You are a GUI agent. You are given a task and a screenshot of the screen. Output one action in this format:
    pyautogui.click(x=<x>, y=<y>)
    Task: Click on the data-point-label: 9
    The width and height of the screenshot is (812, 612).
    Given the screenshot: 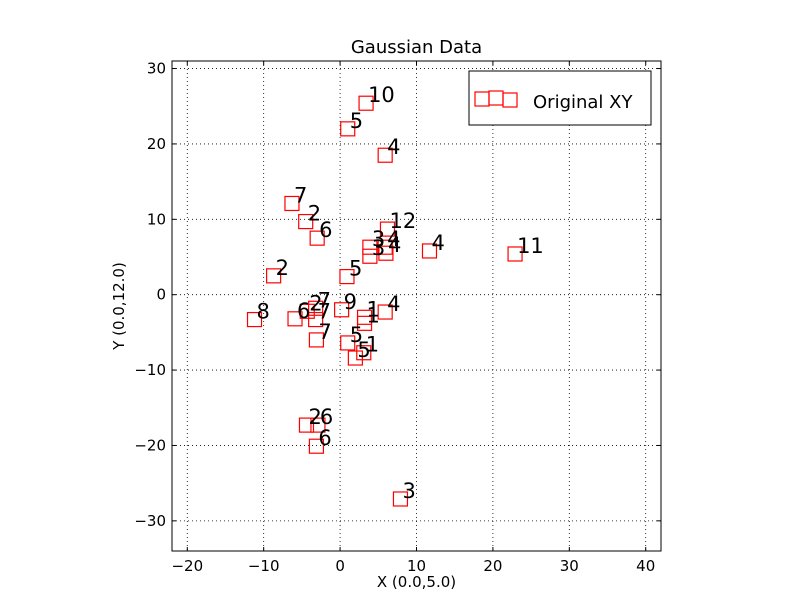 What is the action you would take?
    pyautogui.click(x=350, y=302)
    